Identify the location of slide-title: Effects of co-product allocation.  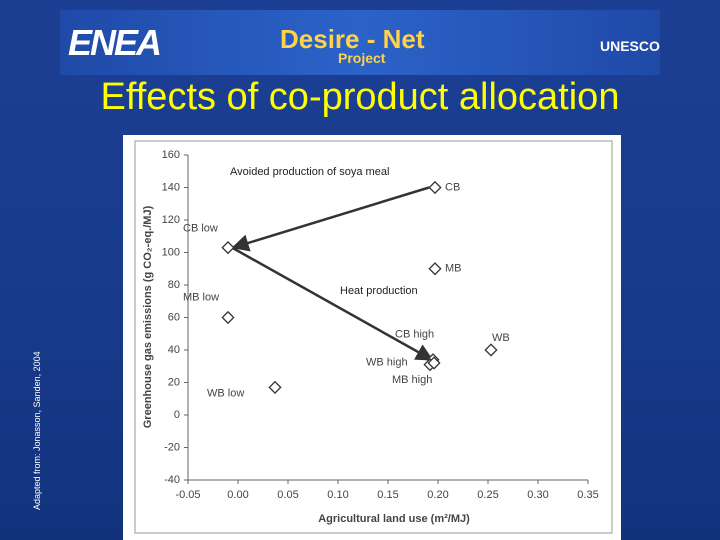
(360, 97).